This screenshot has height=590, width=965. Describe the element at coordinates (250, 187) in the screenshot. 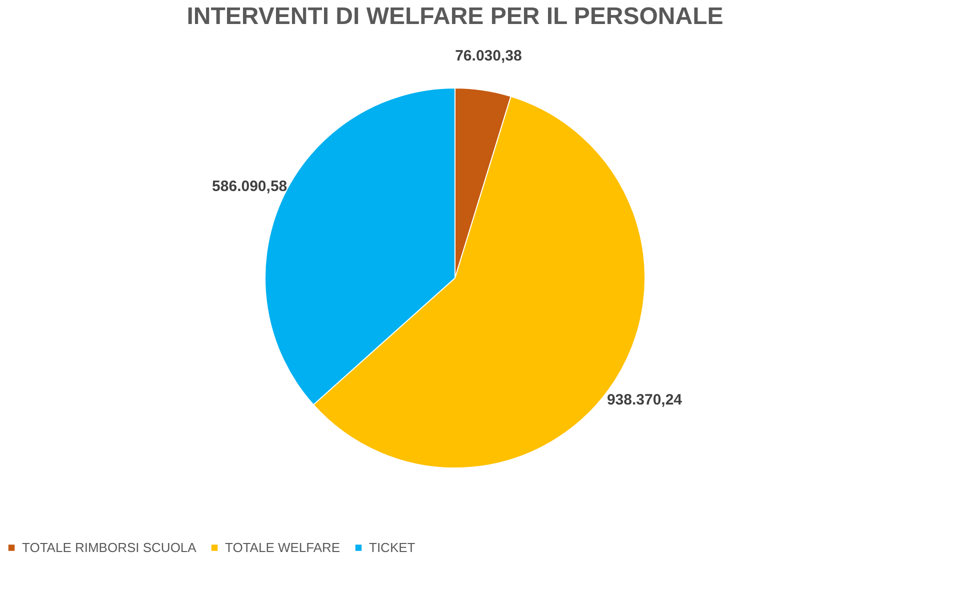

I see `data-label: 586.090,58` at that location.